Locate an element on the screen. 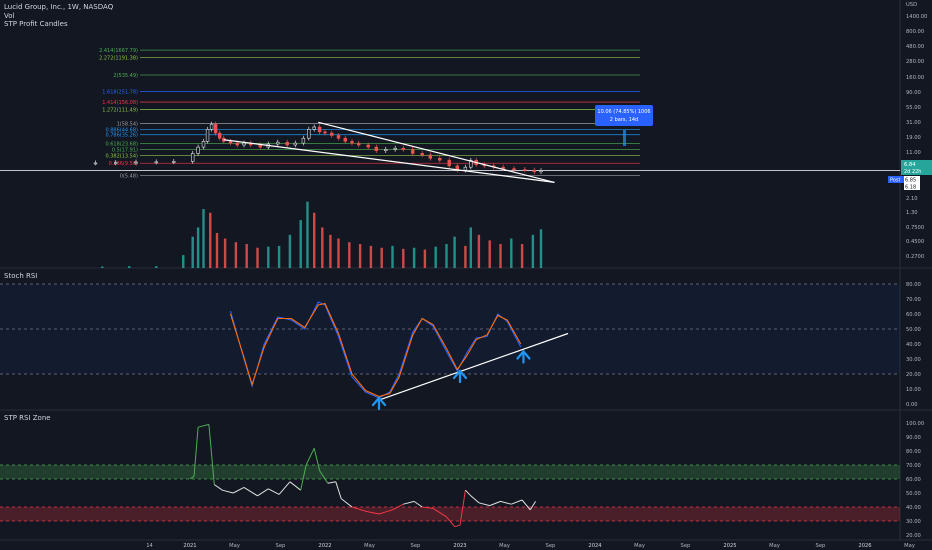 The width and height of the screenshot is (932, 550). price-axis-tick: 1.30 is located at coordinates (912, 213).